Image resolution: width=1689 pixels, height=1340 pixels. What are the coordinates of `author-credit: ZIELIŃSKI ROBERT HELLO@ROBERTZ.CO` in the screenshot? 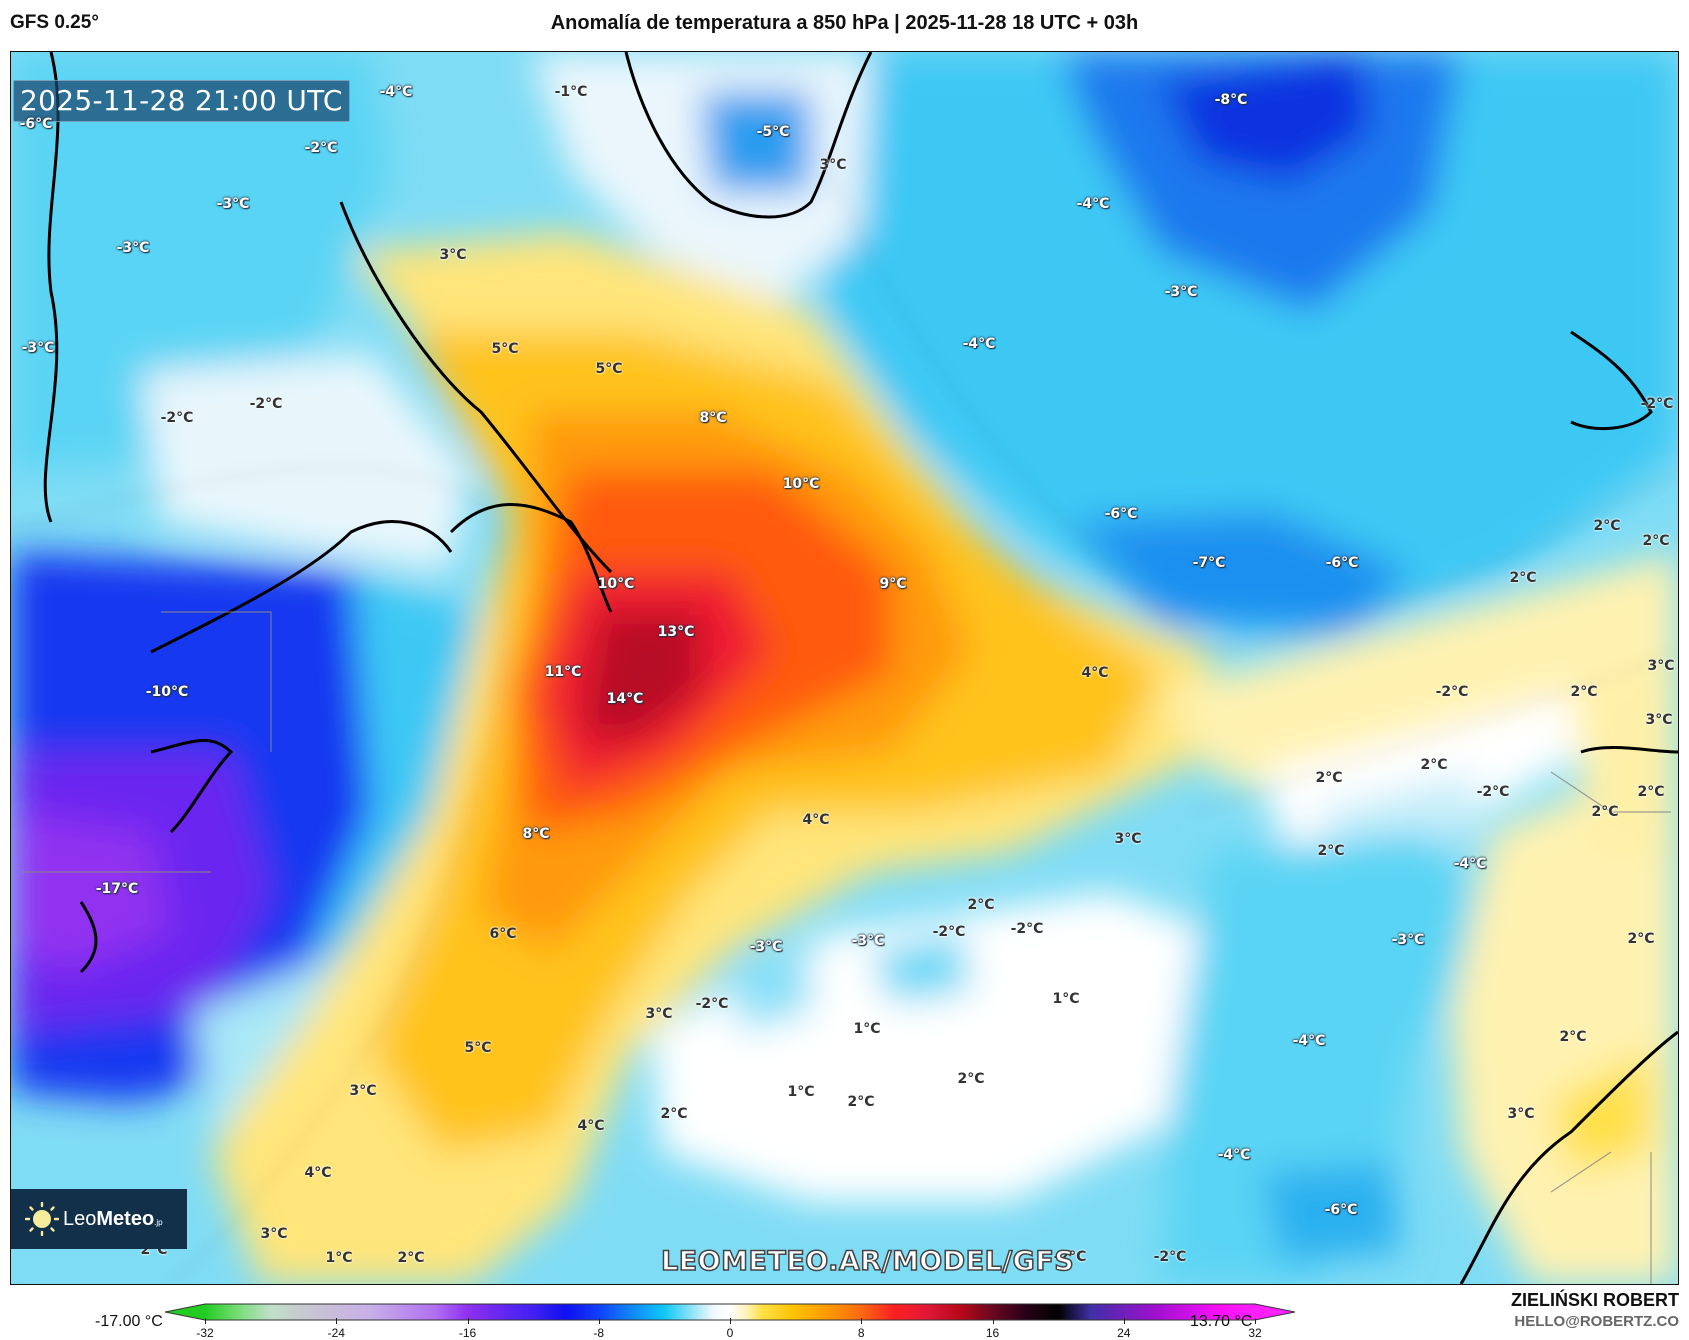 It's located at (1595, 1310).